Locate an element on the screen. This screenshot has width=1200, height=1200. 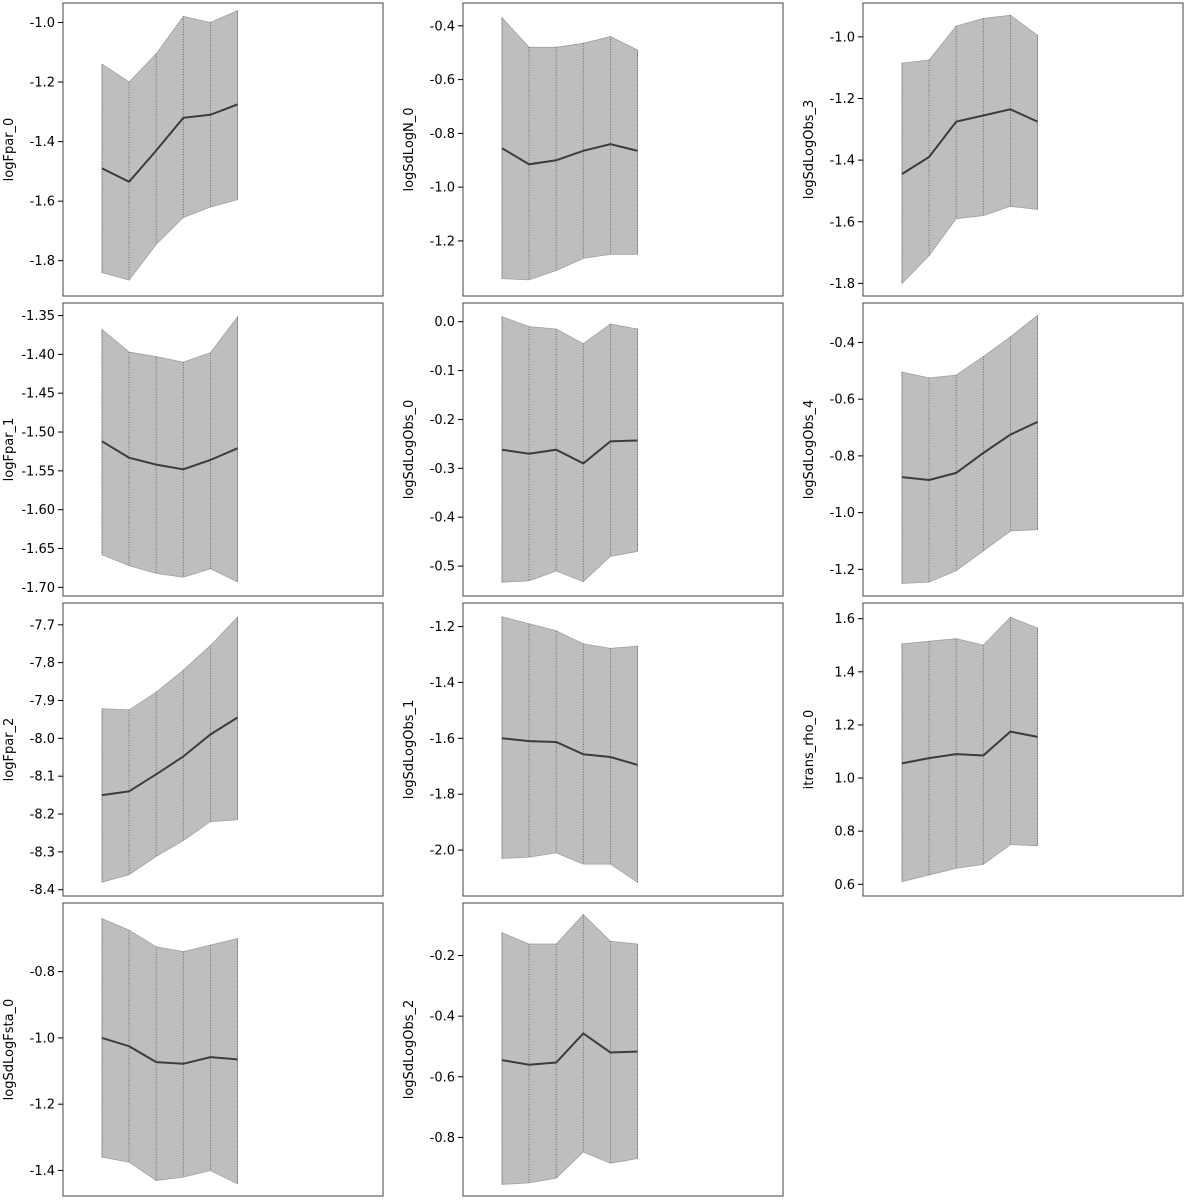
y-axis-label: logFpar_2 is located at coordinates (9, 750).